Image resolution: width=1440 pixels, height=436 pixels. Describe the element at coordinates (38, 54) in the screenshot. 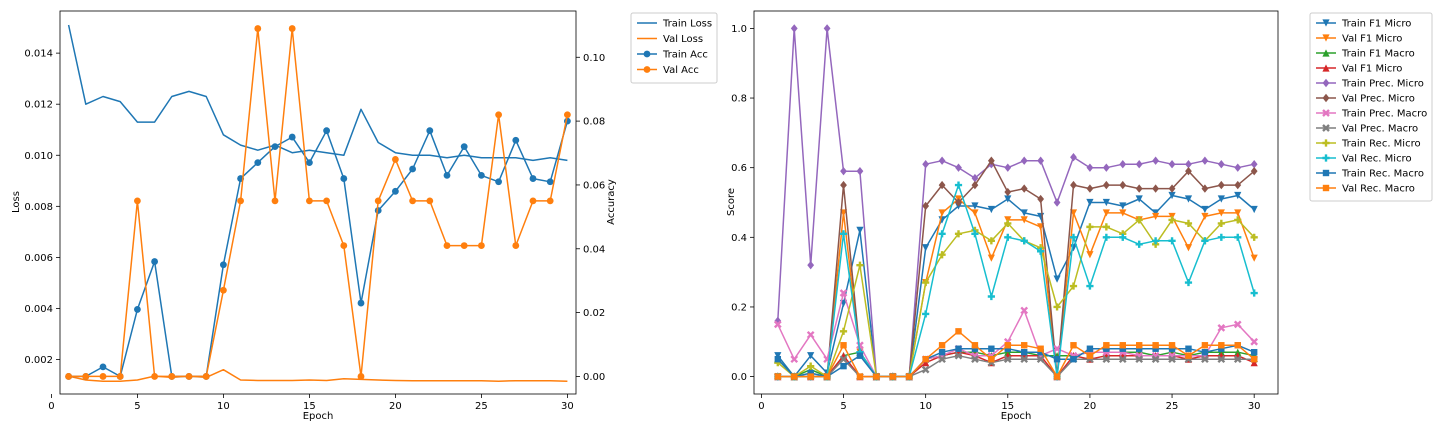

I see `loss-y-tick-label: 0.014` at that location.